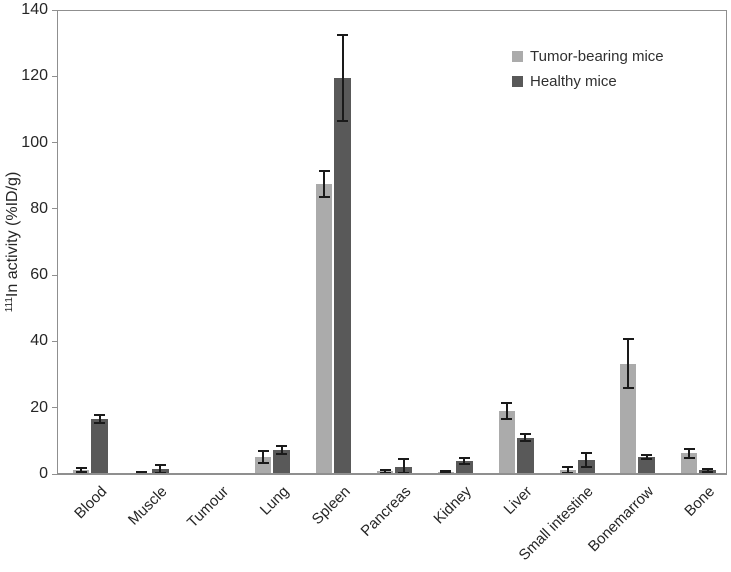  Describe the element at coordinates (263, 456) in the screenshot. I see `error-bar-tumor-bearing-mice-lung` at that location.